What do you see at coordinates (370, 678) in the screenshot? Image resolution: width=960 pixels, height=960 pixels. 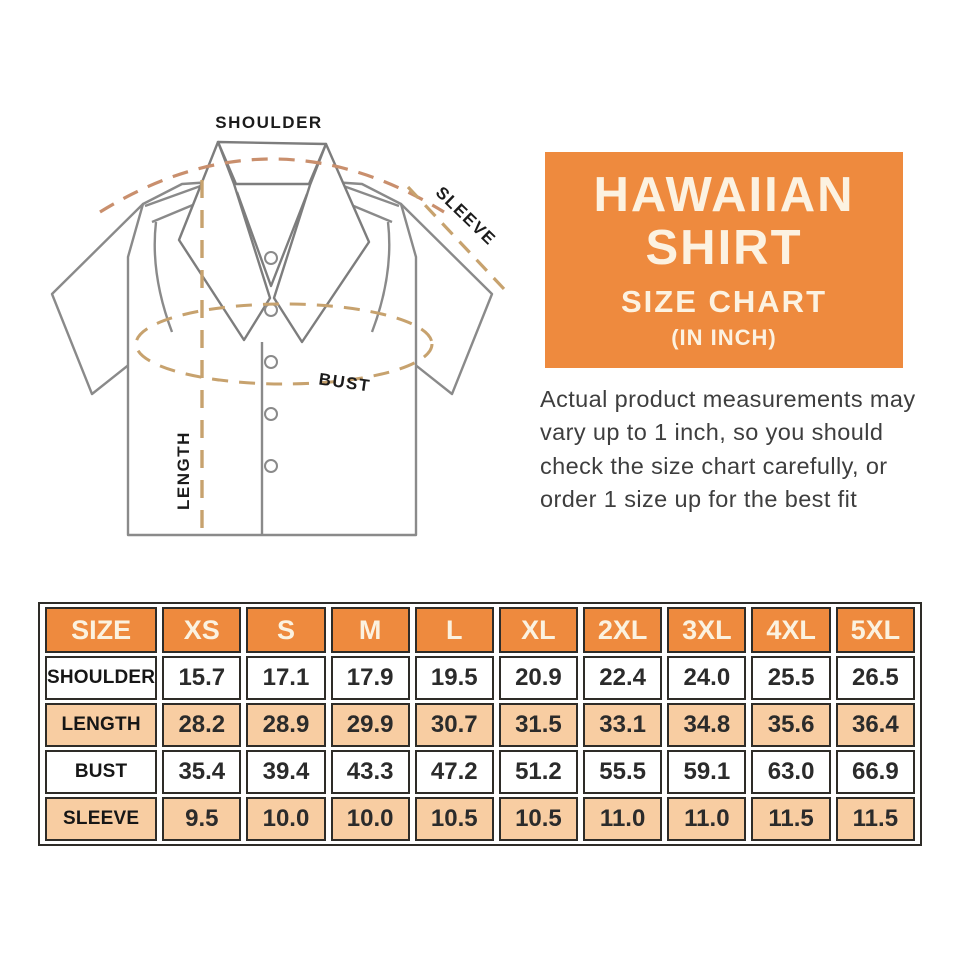 I see `value-cell: 17.9` at bounding box center [370, 678].